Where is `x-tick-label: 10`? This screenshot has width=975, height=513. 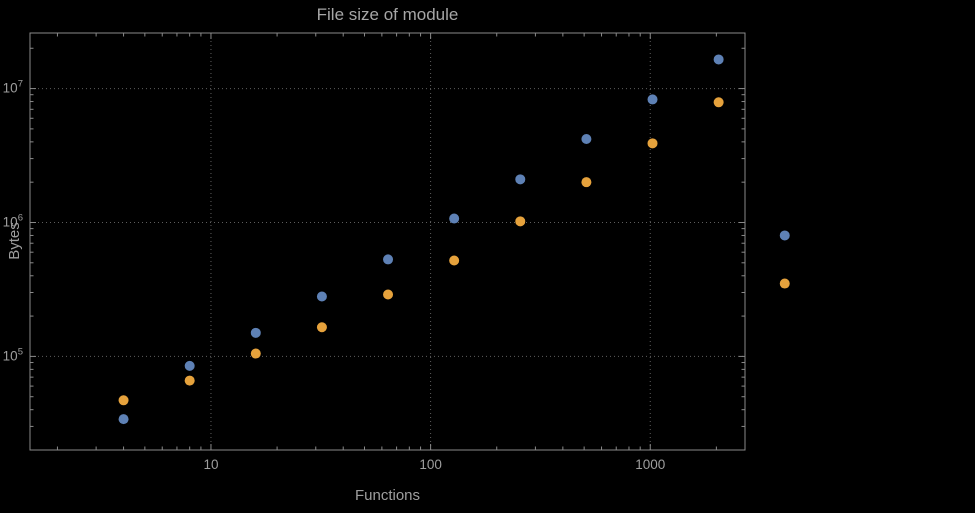
x-tick-label: 10 is located at coordinates (210, 464).